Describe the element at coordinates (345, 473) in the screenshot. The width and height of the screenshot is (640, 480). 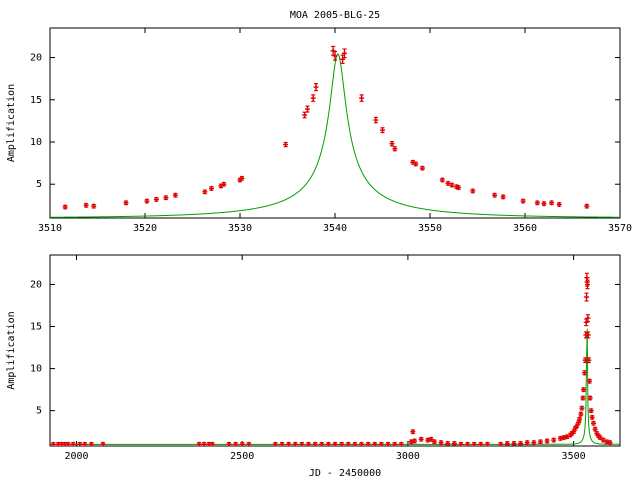
I see `x-axis-label: JD - 2450000` at that location.